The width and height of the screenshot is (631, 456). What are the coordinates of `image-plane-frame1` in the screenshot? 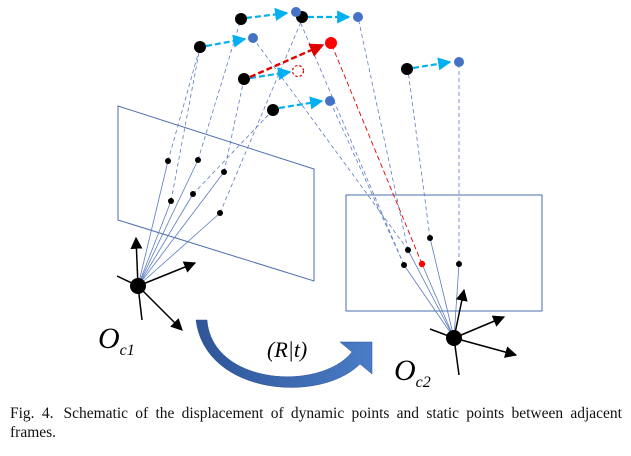 It's located at (216, 193).